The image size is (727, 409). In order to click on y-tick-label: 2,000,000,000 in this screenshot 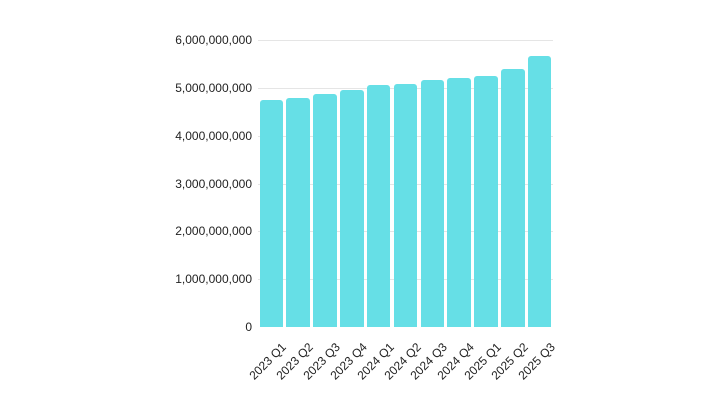, I will do `click(213, 231)`.